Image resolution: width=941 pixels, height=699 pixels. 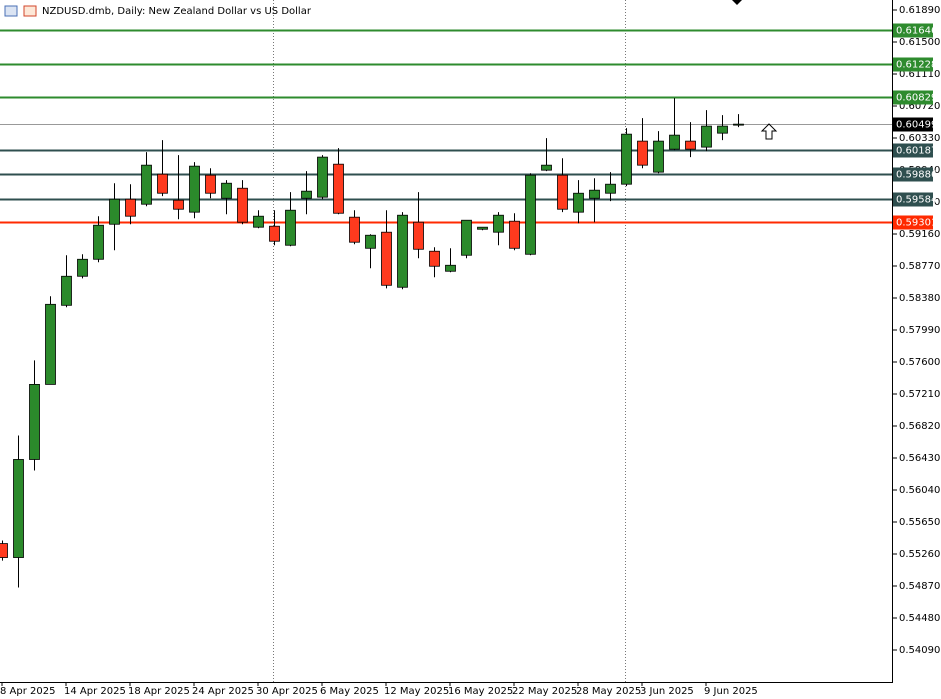 What do you see at coordinates (416, 691) in the screenshot?
I see `x-tick-label: 12 May 2025` at bounding box center [416, 691].